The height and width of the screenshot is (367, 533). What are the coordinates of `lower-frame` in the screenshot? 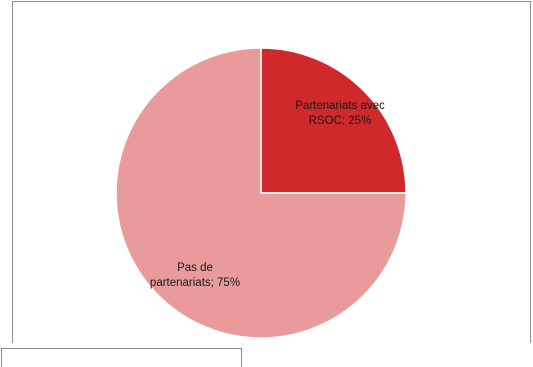 It's located at (121, 357).